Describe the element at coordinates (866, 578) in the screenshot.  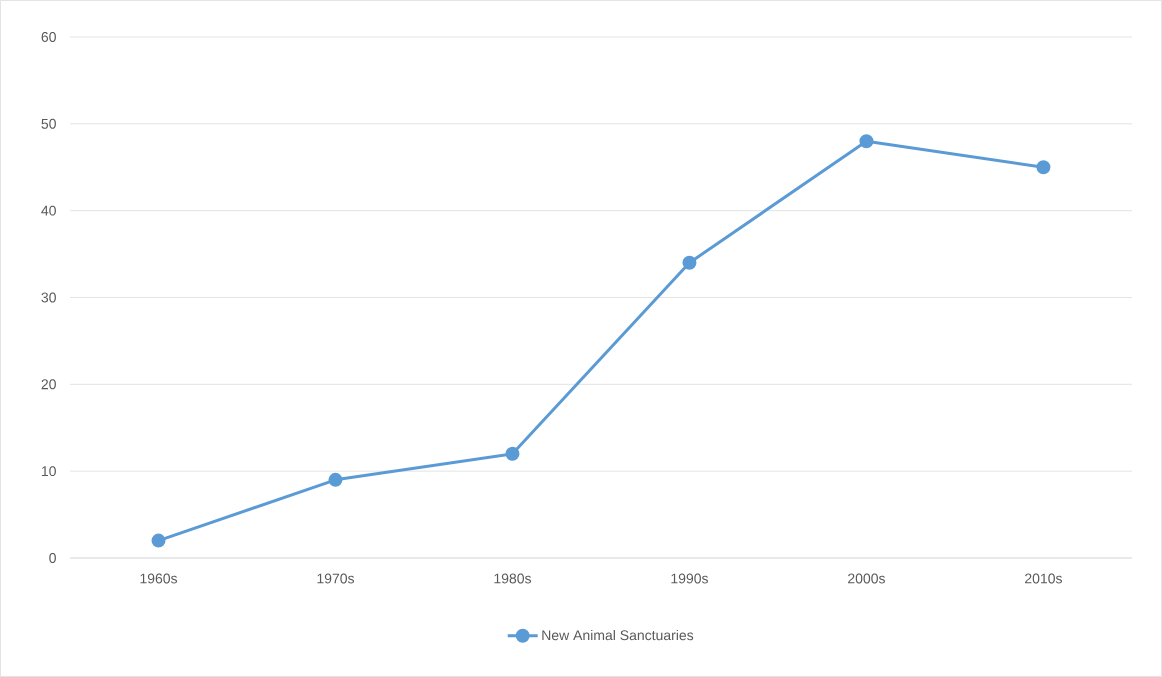
I see `x-tick-label: 2000s` at that location.